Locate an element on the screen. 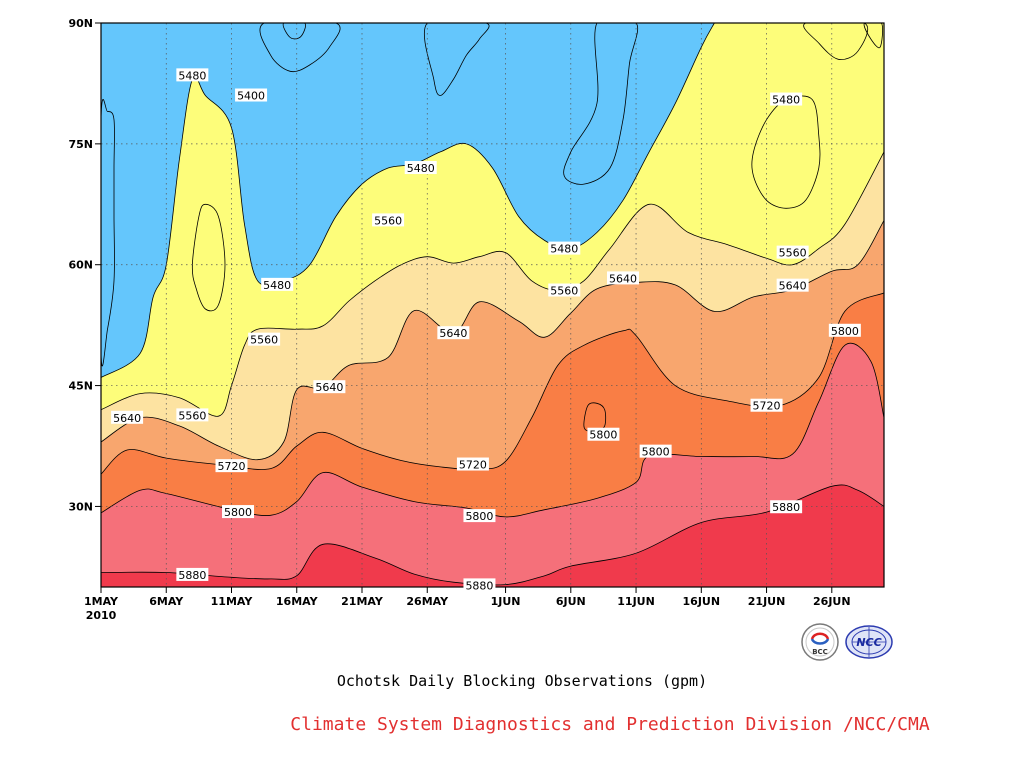  y-tick-label: 30N is located at coordinates (80, 506).